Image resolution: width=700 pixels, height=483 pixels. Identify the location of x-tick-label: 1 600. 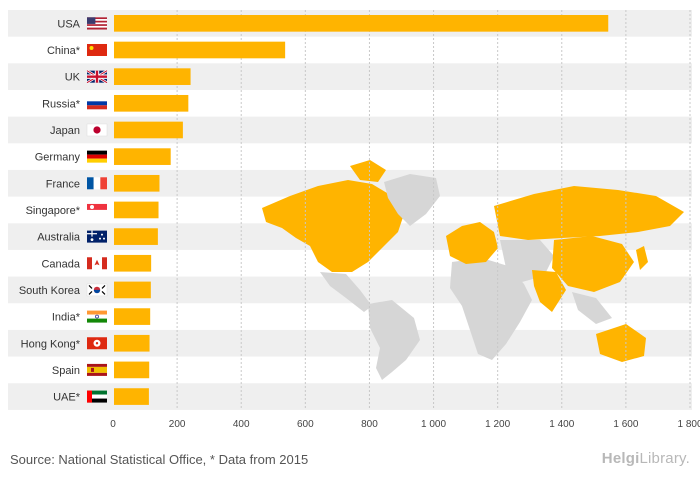
(625, 424).